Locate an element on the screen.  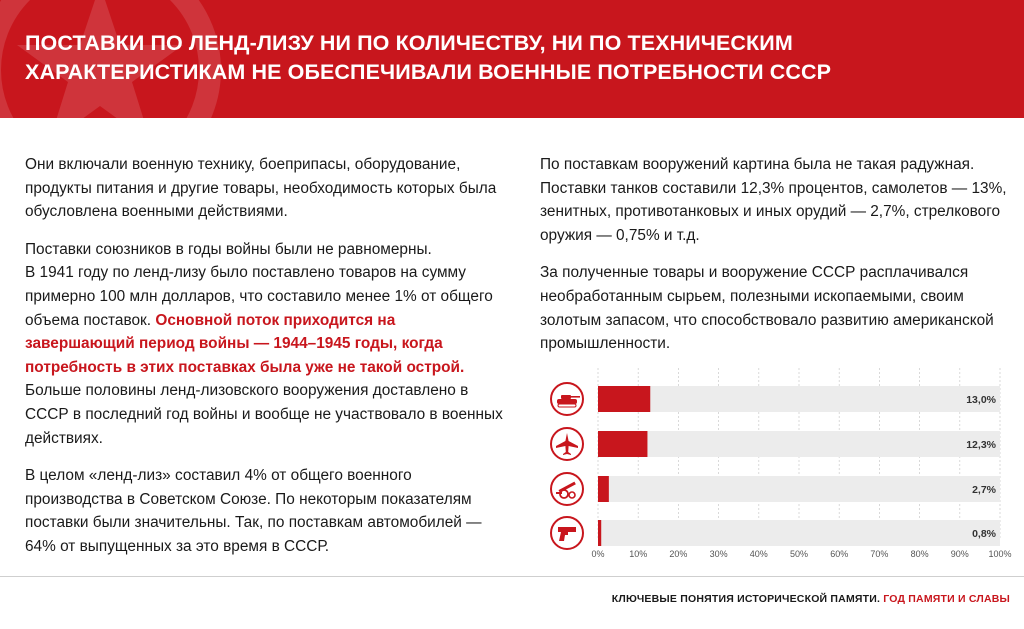
bar-value-label: 12,3% is located at coordinates (981, 445).